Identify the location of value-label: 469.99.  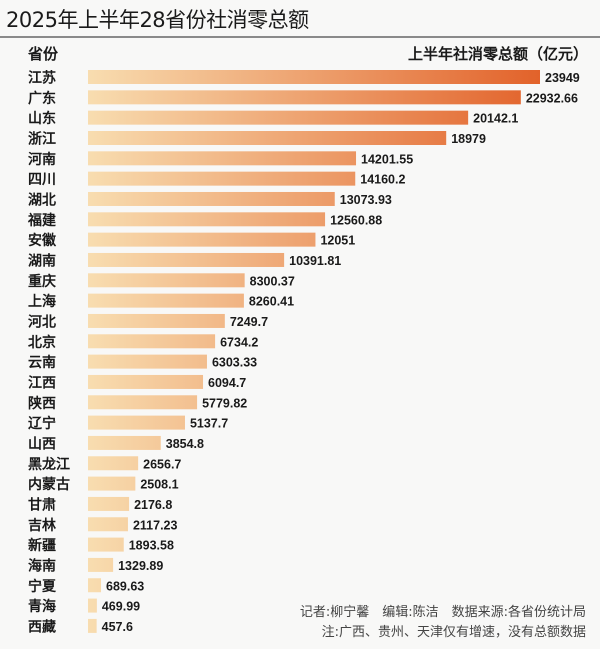
(121, 607).